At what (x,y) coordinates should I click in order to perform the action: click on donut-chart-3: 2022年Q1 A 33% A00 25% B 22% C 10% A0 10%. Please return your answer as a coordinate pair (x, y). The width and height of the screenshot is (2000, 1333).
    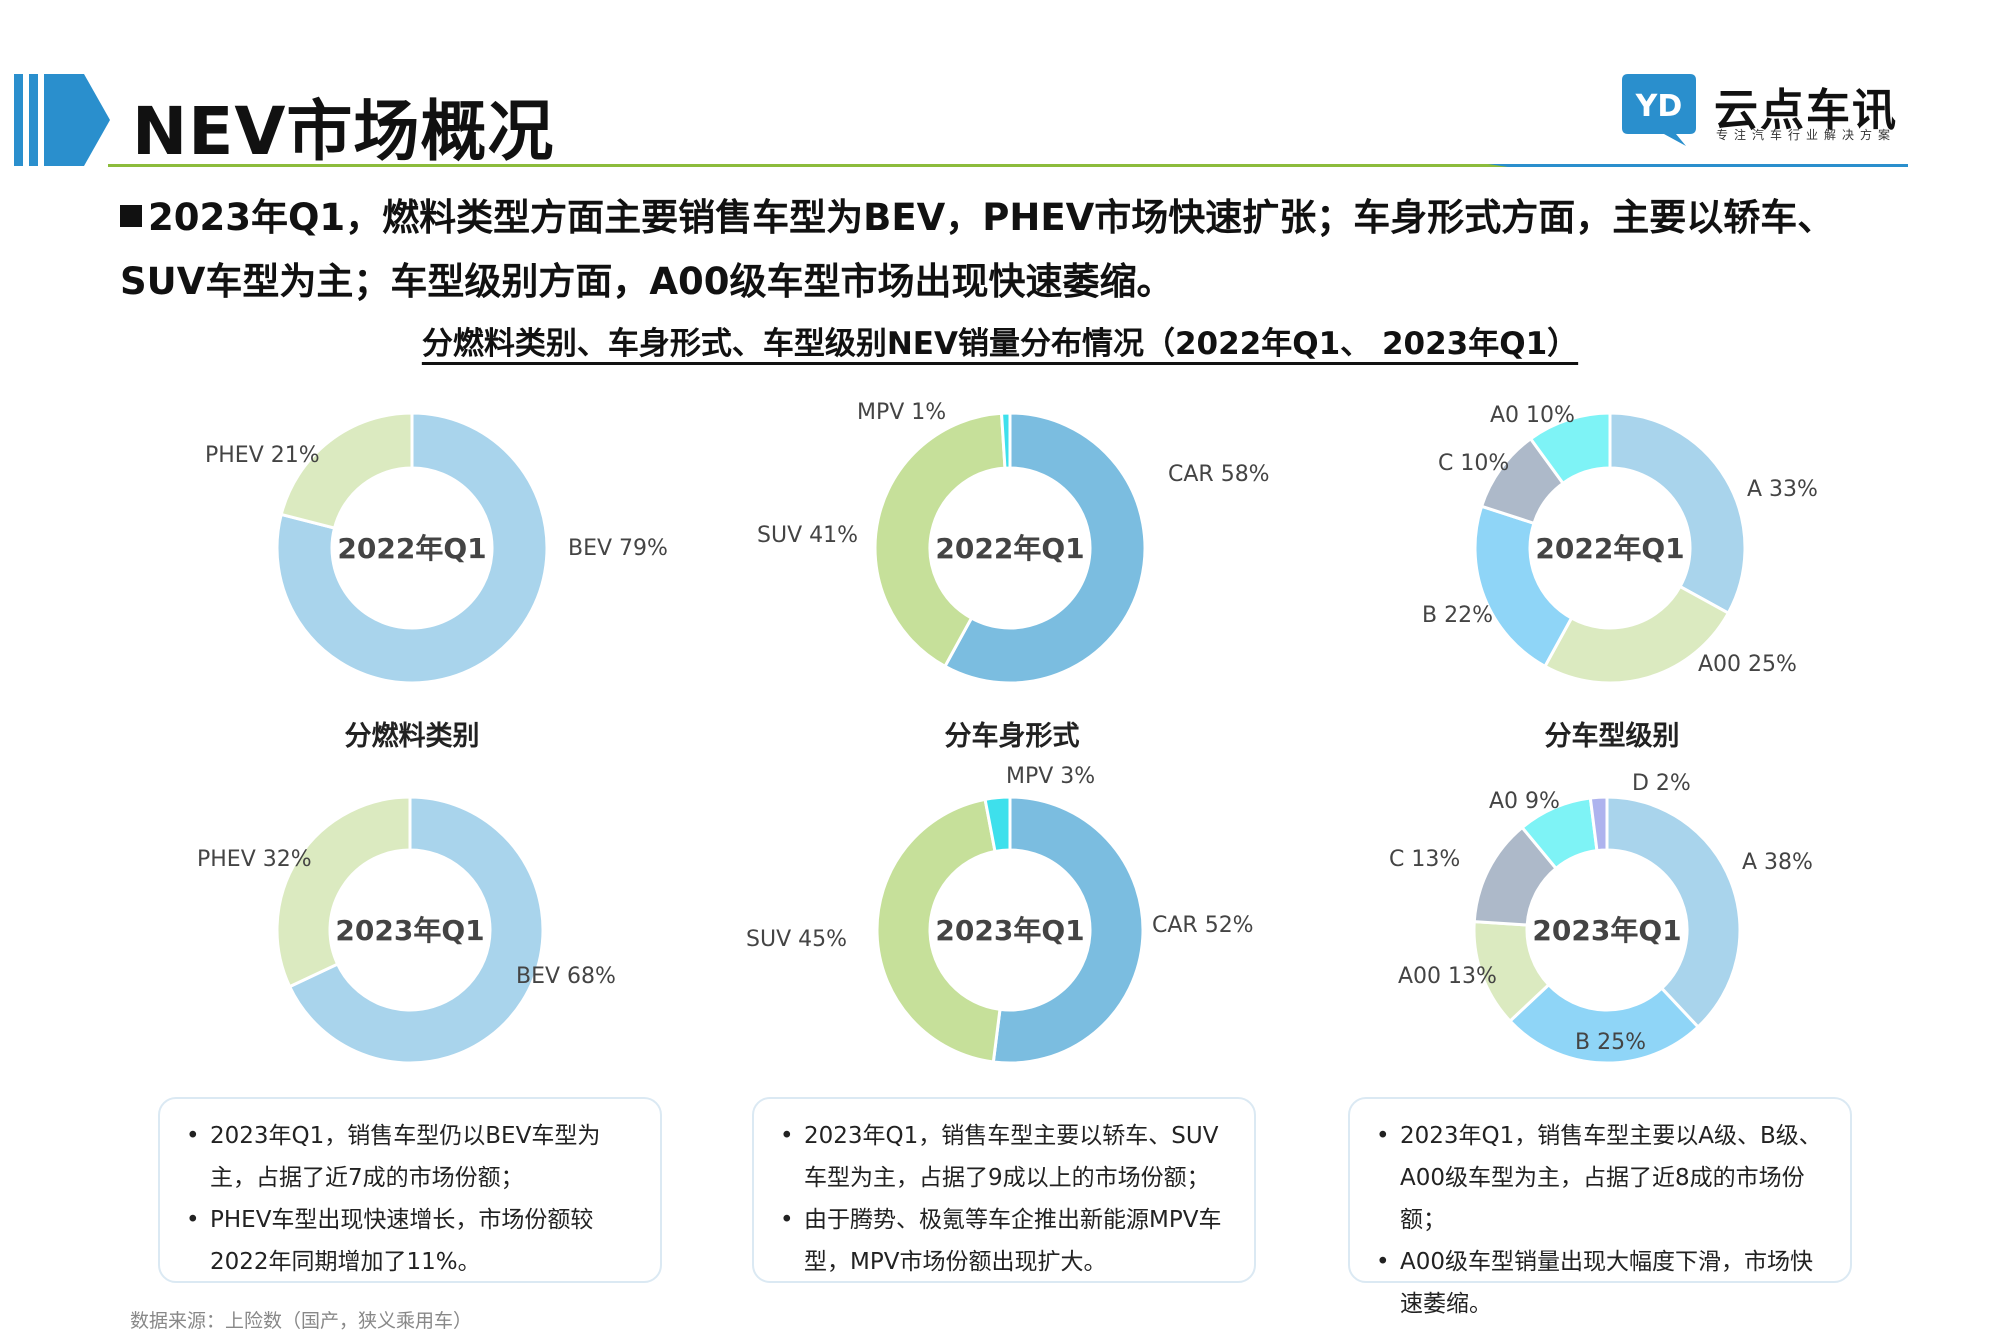
    Looking at the image, I should click on (1620, 544).